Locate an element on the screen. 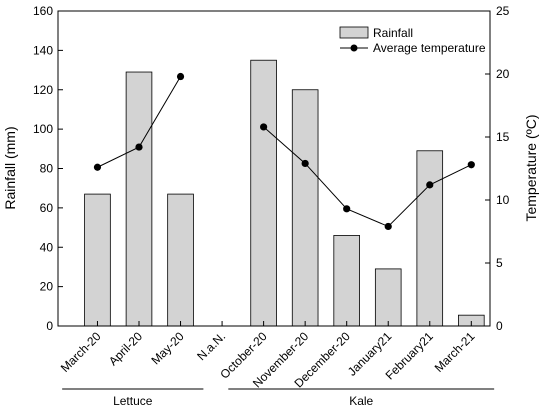  y2-tick-label: 15 is located at coordinates (503, 137).